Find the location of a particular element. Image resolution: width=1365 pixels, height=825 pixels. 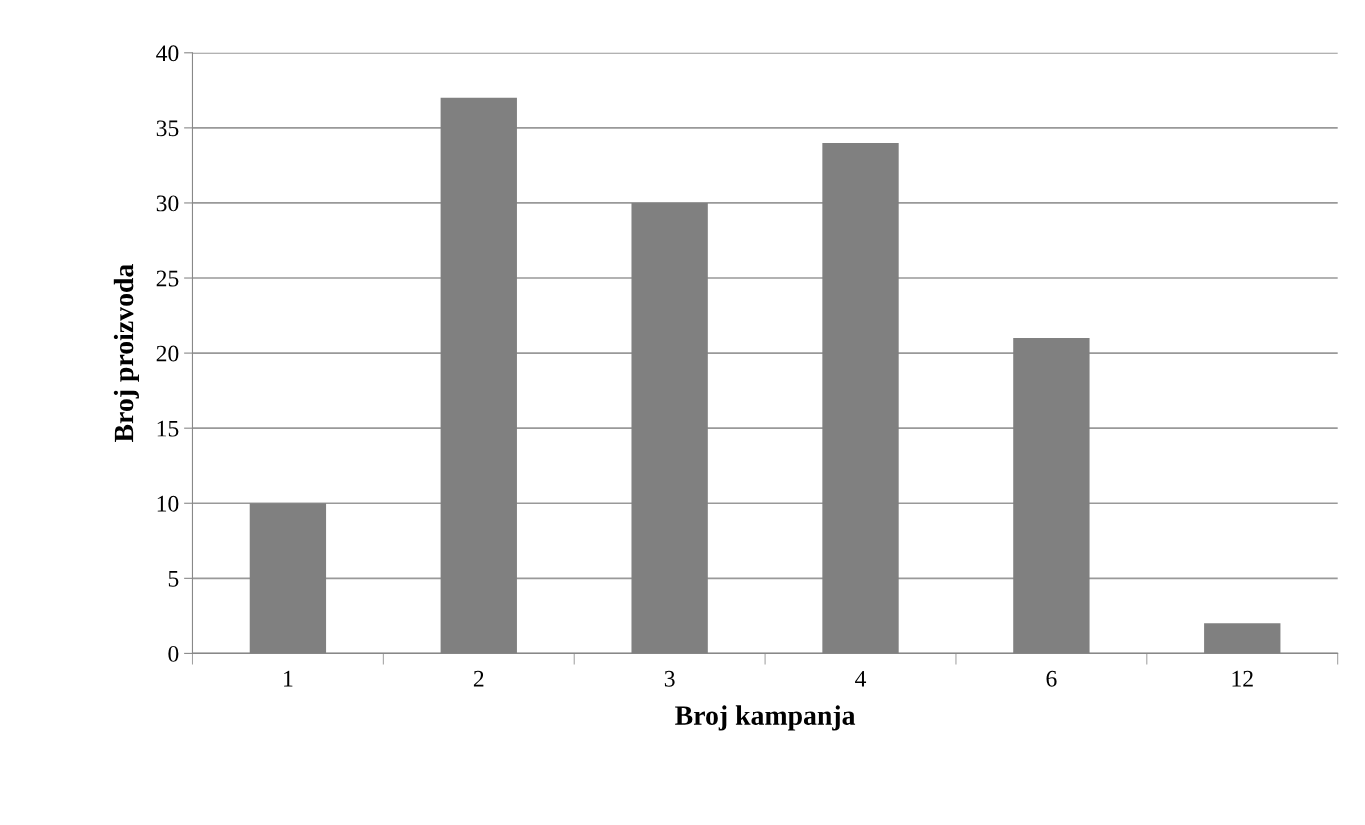

x-tick-label: 3 is located at coordinates (669, 678).